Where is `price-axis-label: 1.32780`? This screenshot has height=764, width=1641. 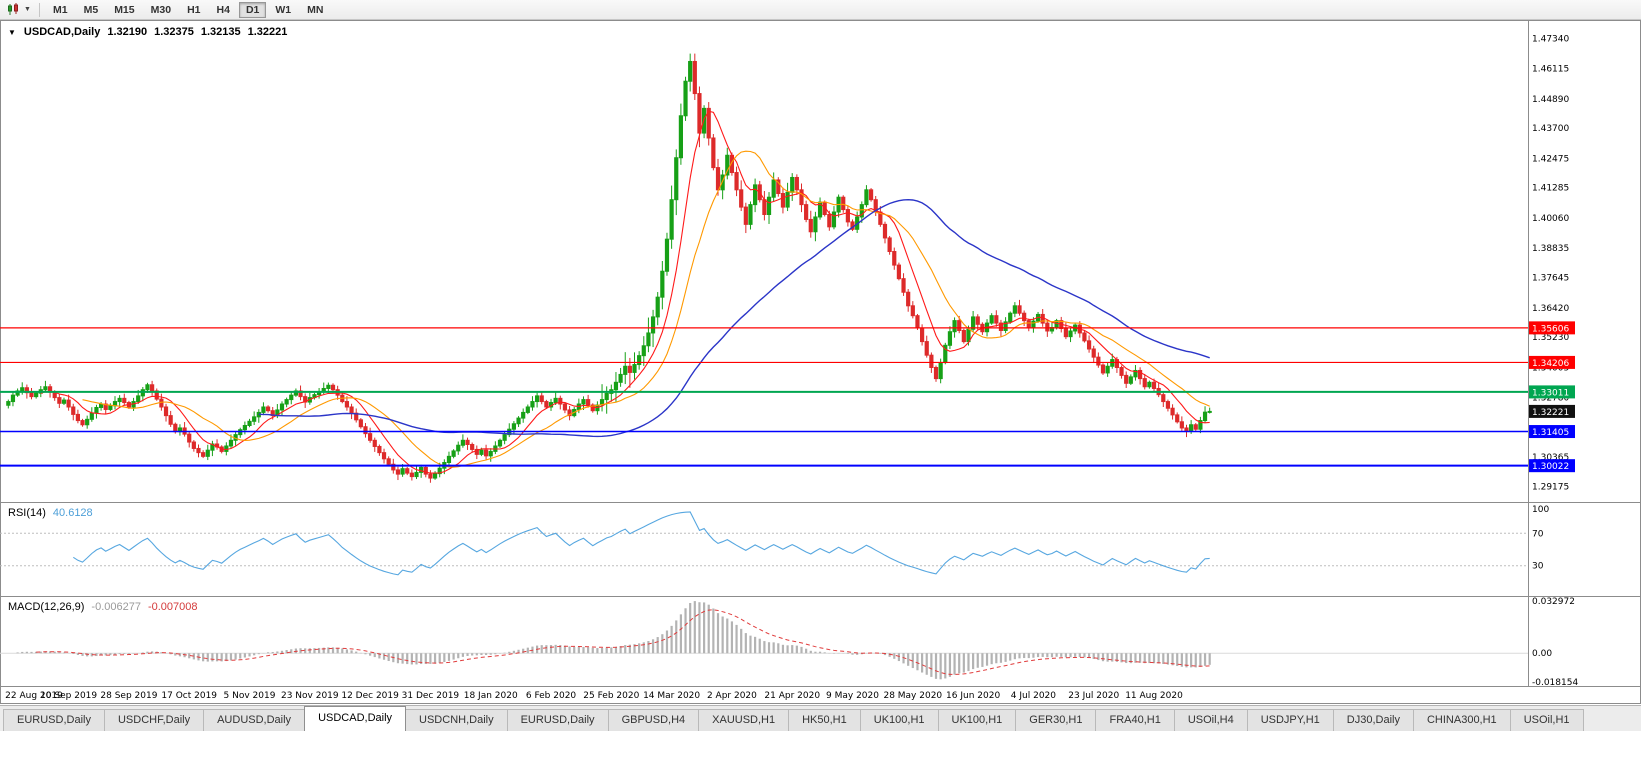
price-axis-label: 1.32780 is located at coordinates (1550, 399).